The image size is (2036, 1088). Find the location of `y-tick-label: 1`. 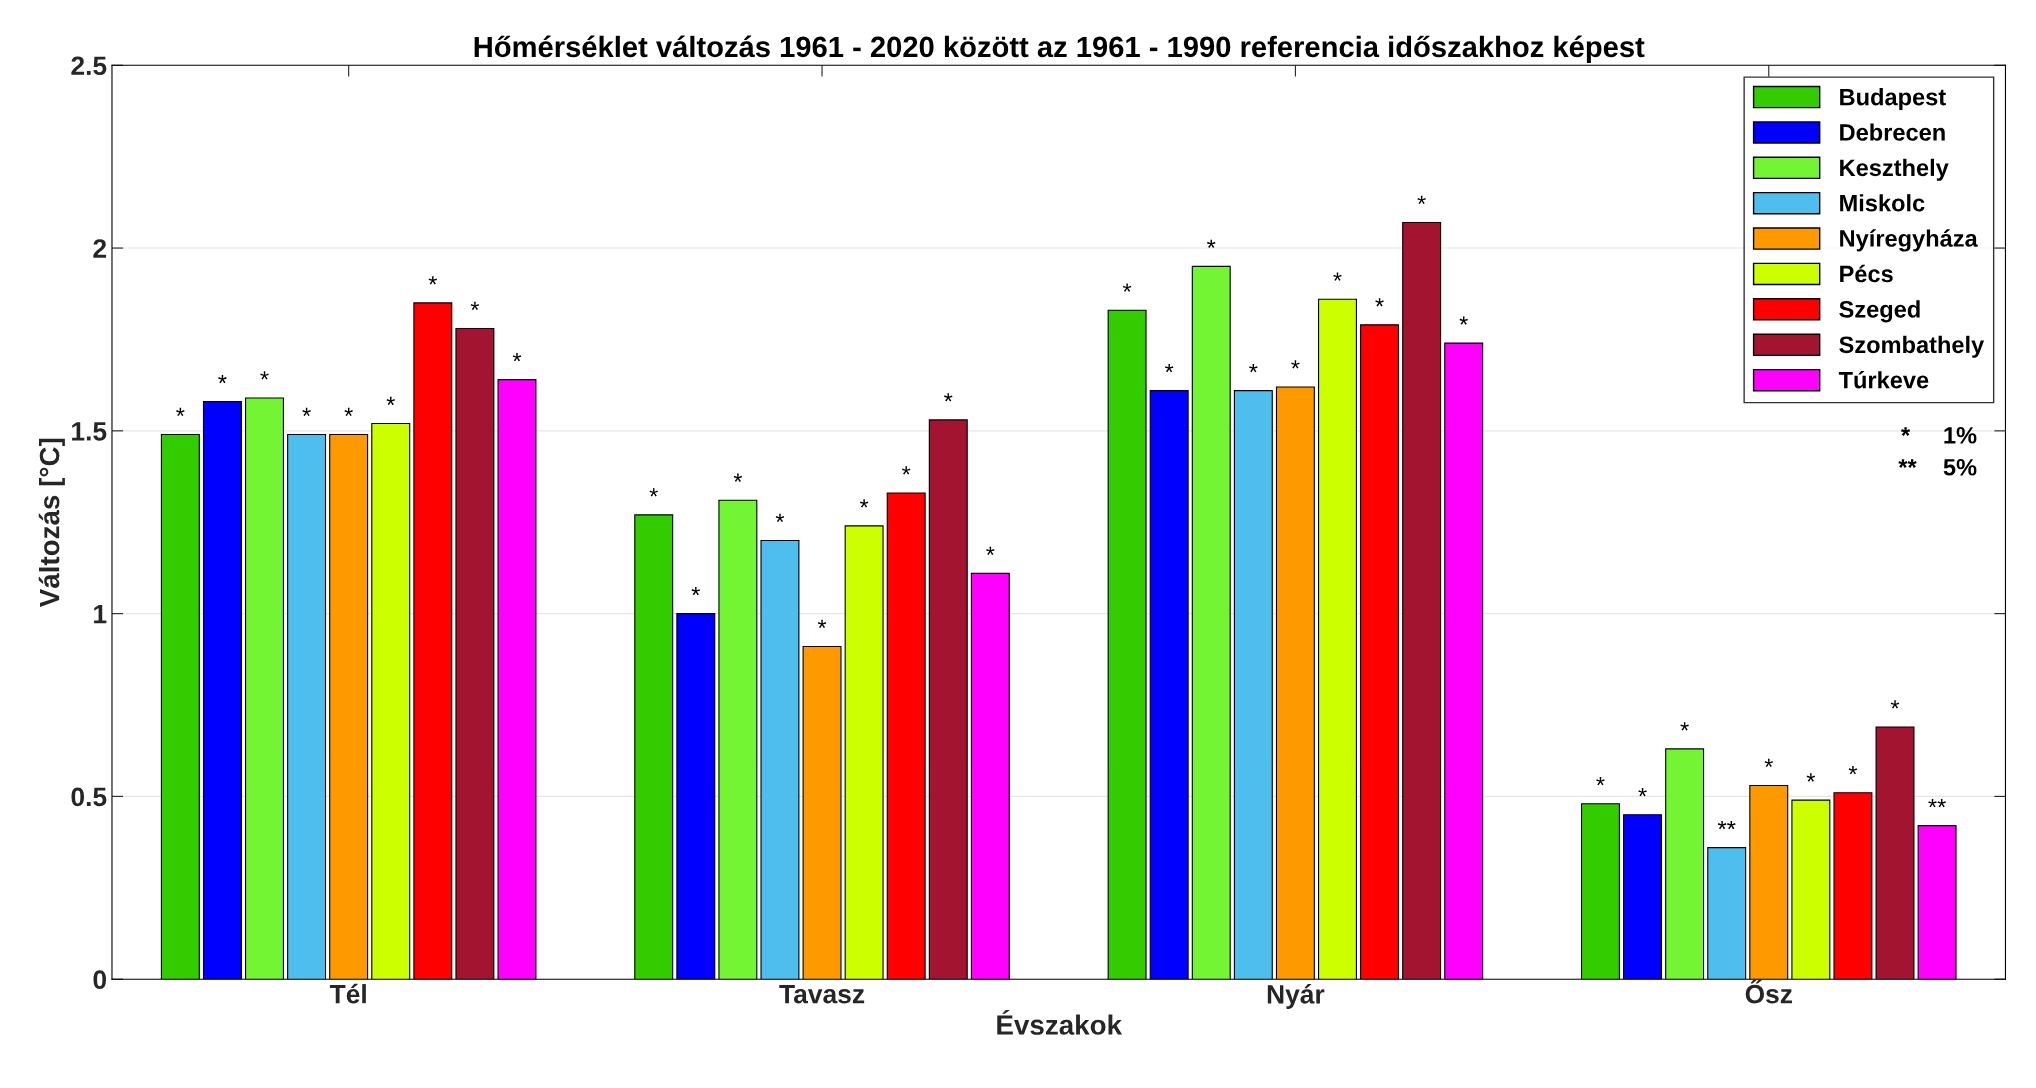

y-tick-label: 1 is located at coordinates (100, 614).